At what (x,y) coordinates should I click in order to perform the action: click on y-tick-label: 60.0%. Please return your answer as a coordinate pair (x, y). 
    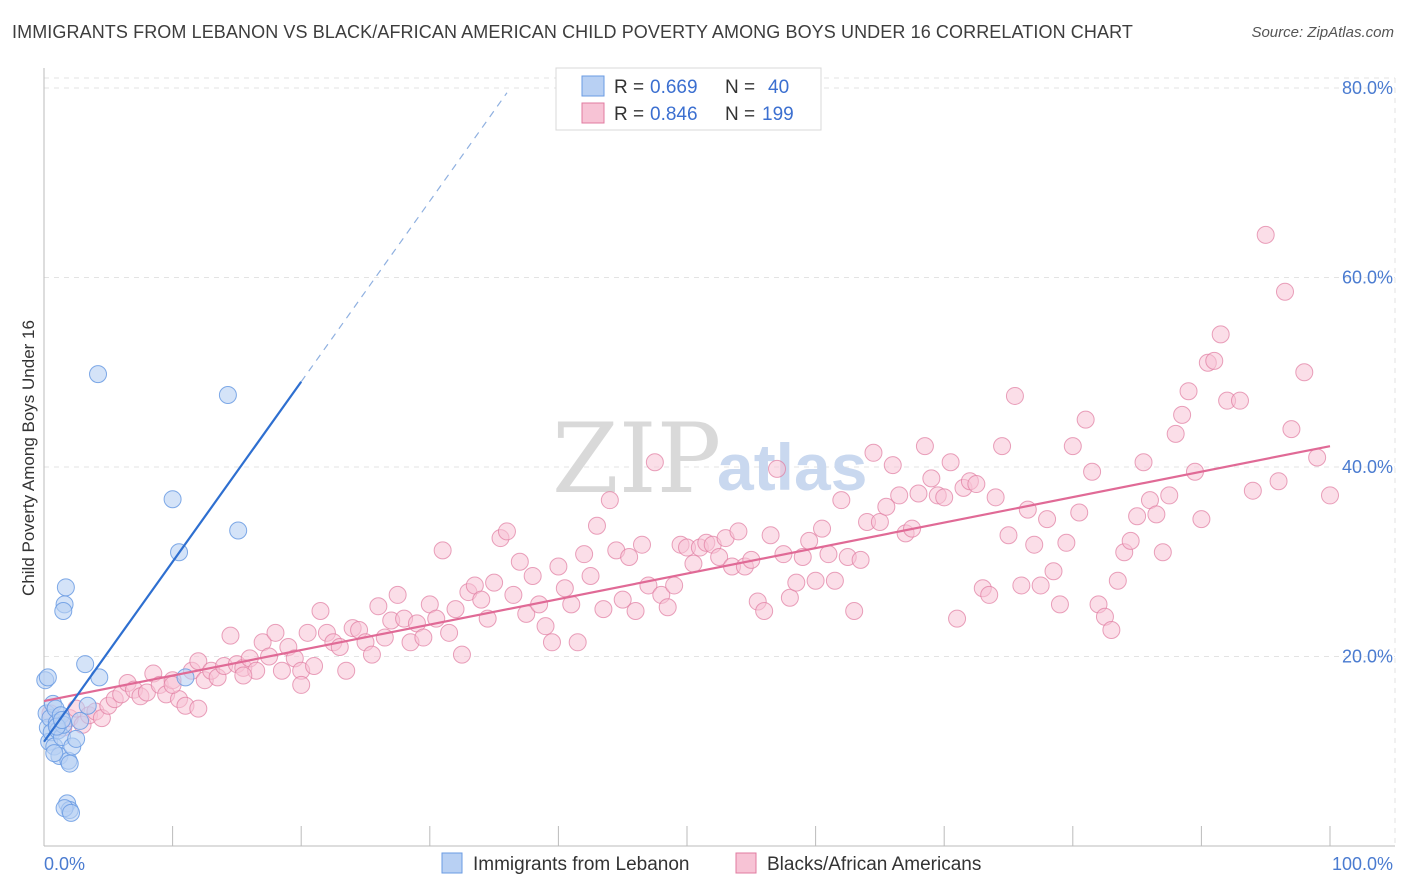
    Looking at the image, I should click on (1367, 278).